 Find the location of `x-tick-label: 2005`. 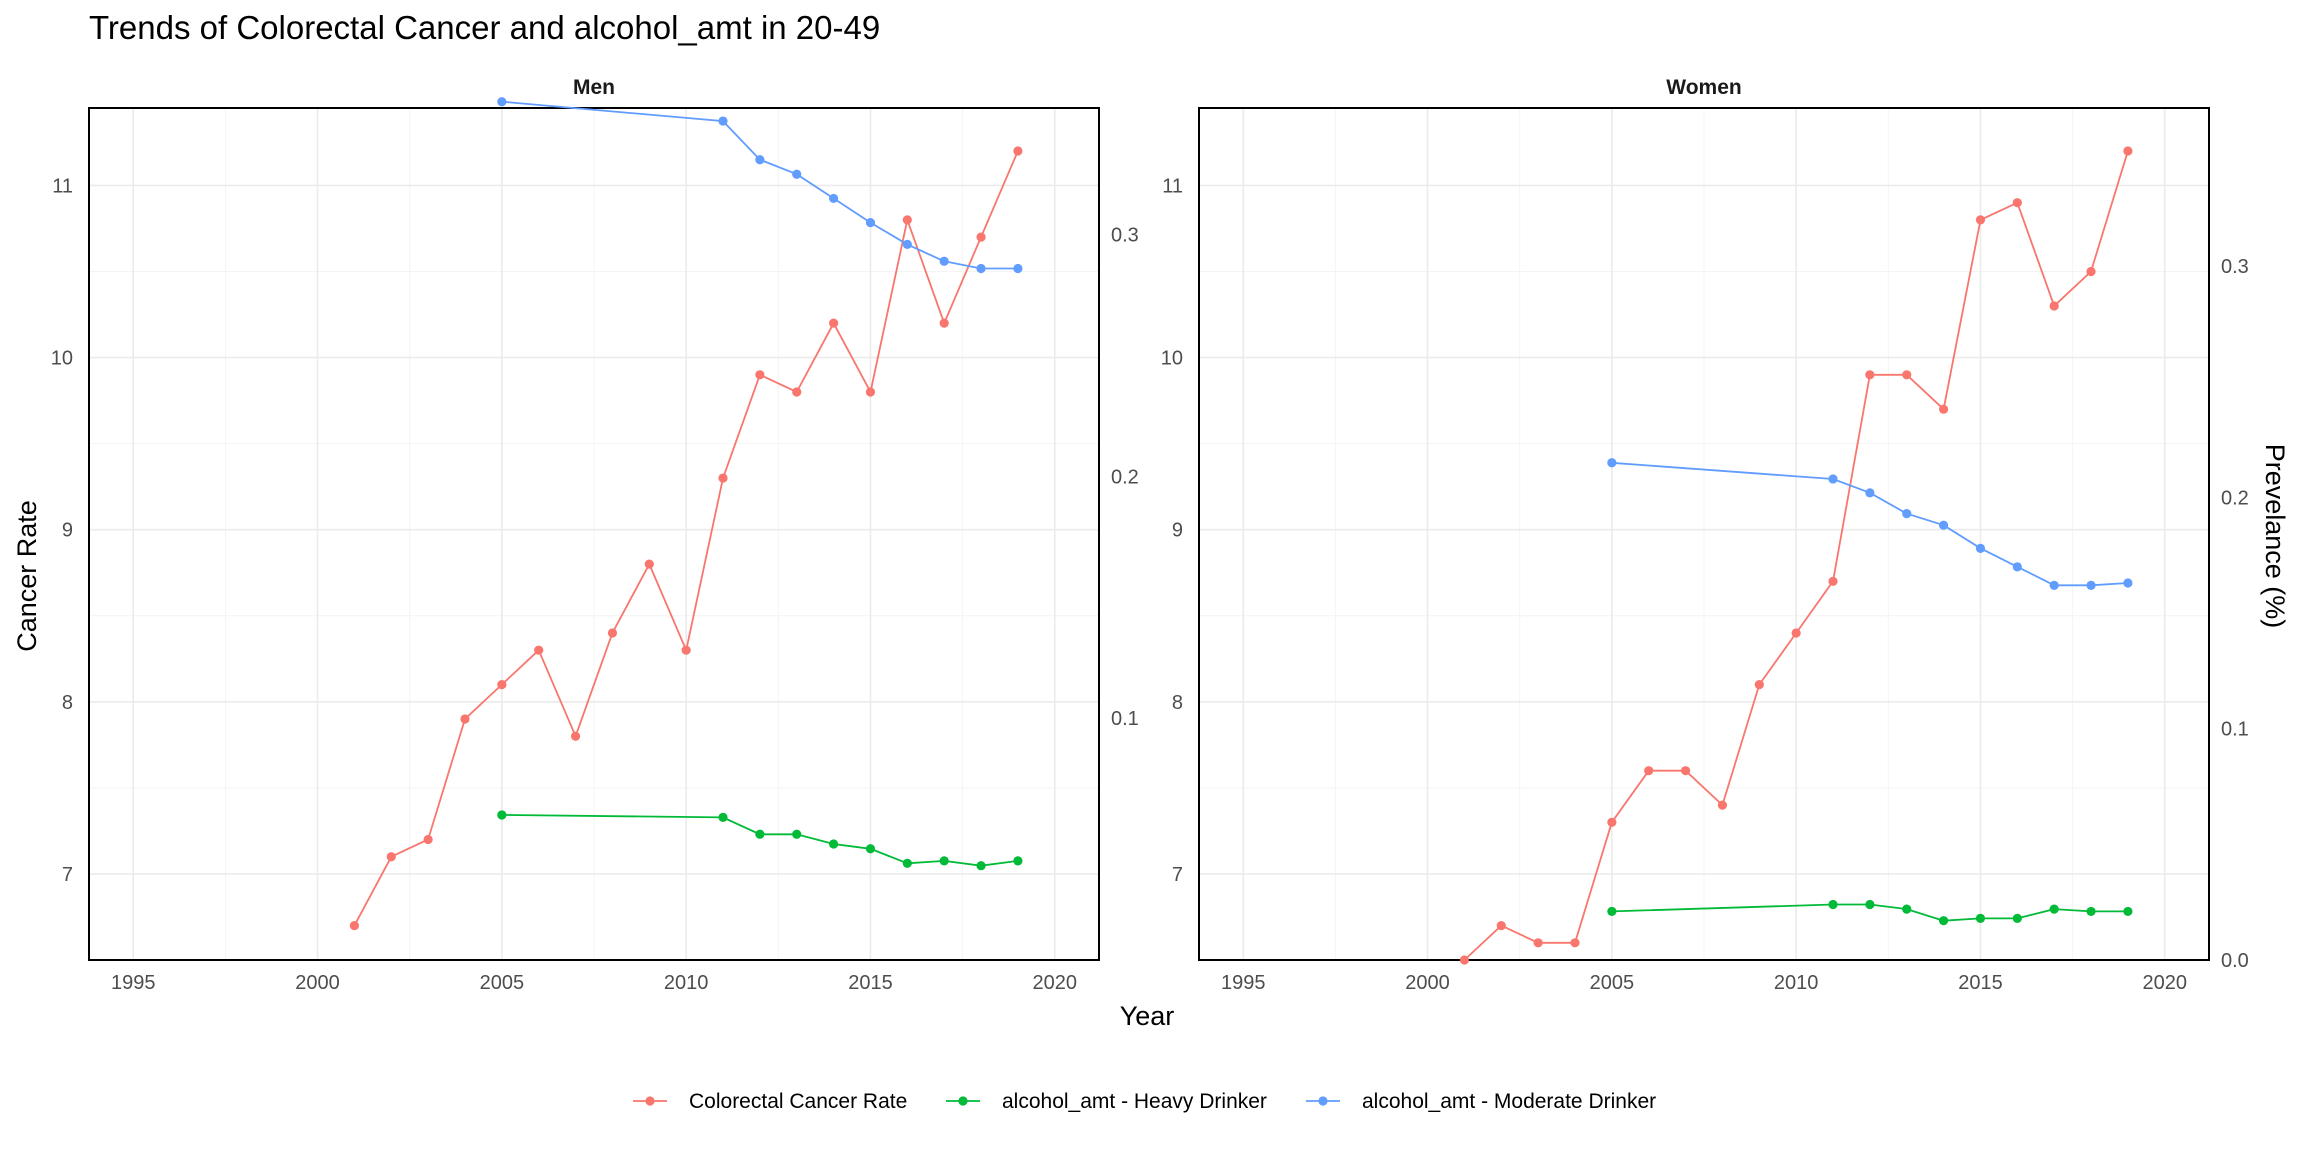

x-tick-label: 2005 is located at coordinates (1612, 983).